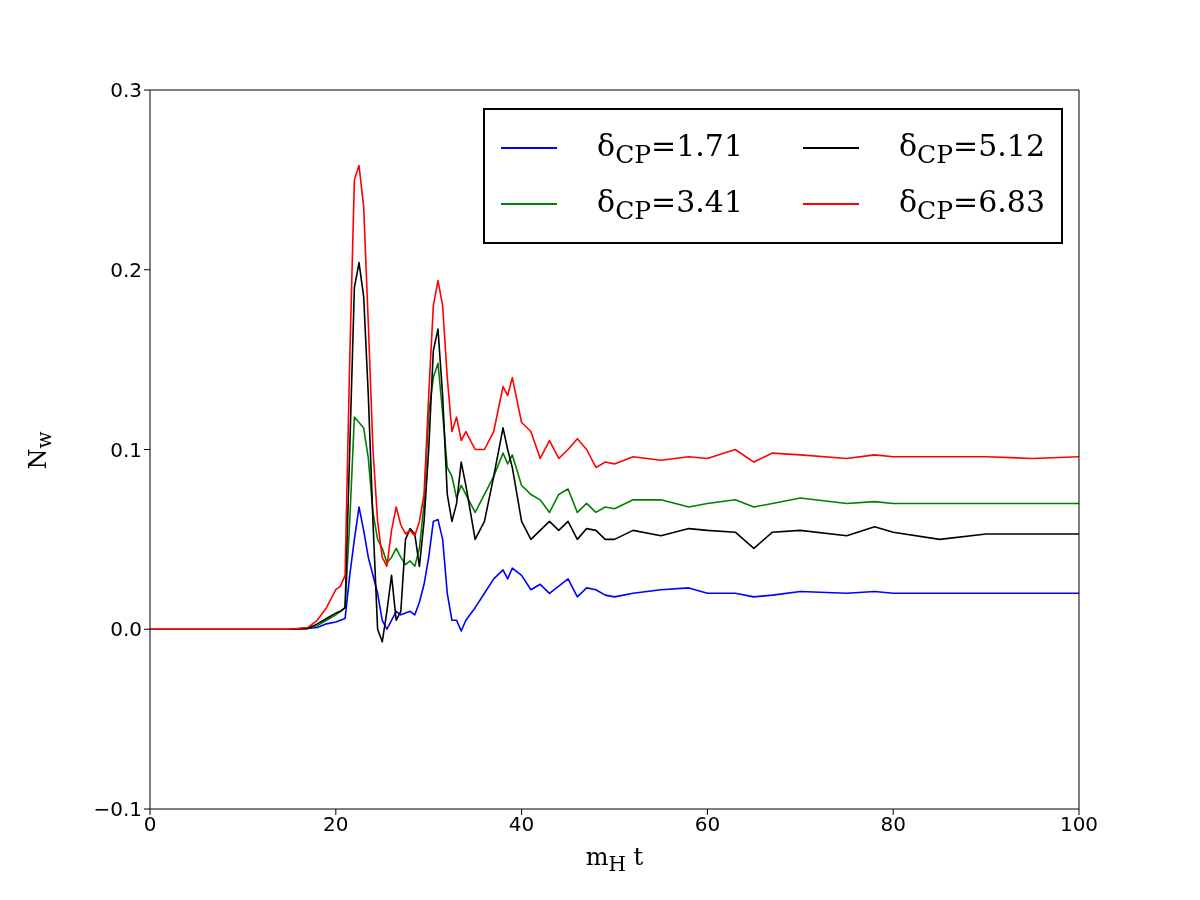 The width and height of the screenshot is (1200, 900). Describe the element at coordinates (670, 204) in the screenshot. I see `legend-label: δ$_{CP}$=3.41` at that location.